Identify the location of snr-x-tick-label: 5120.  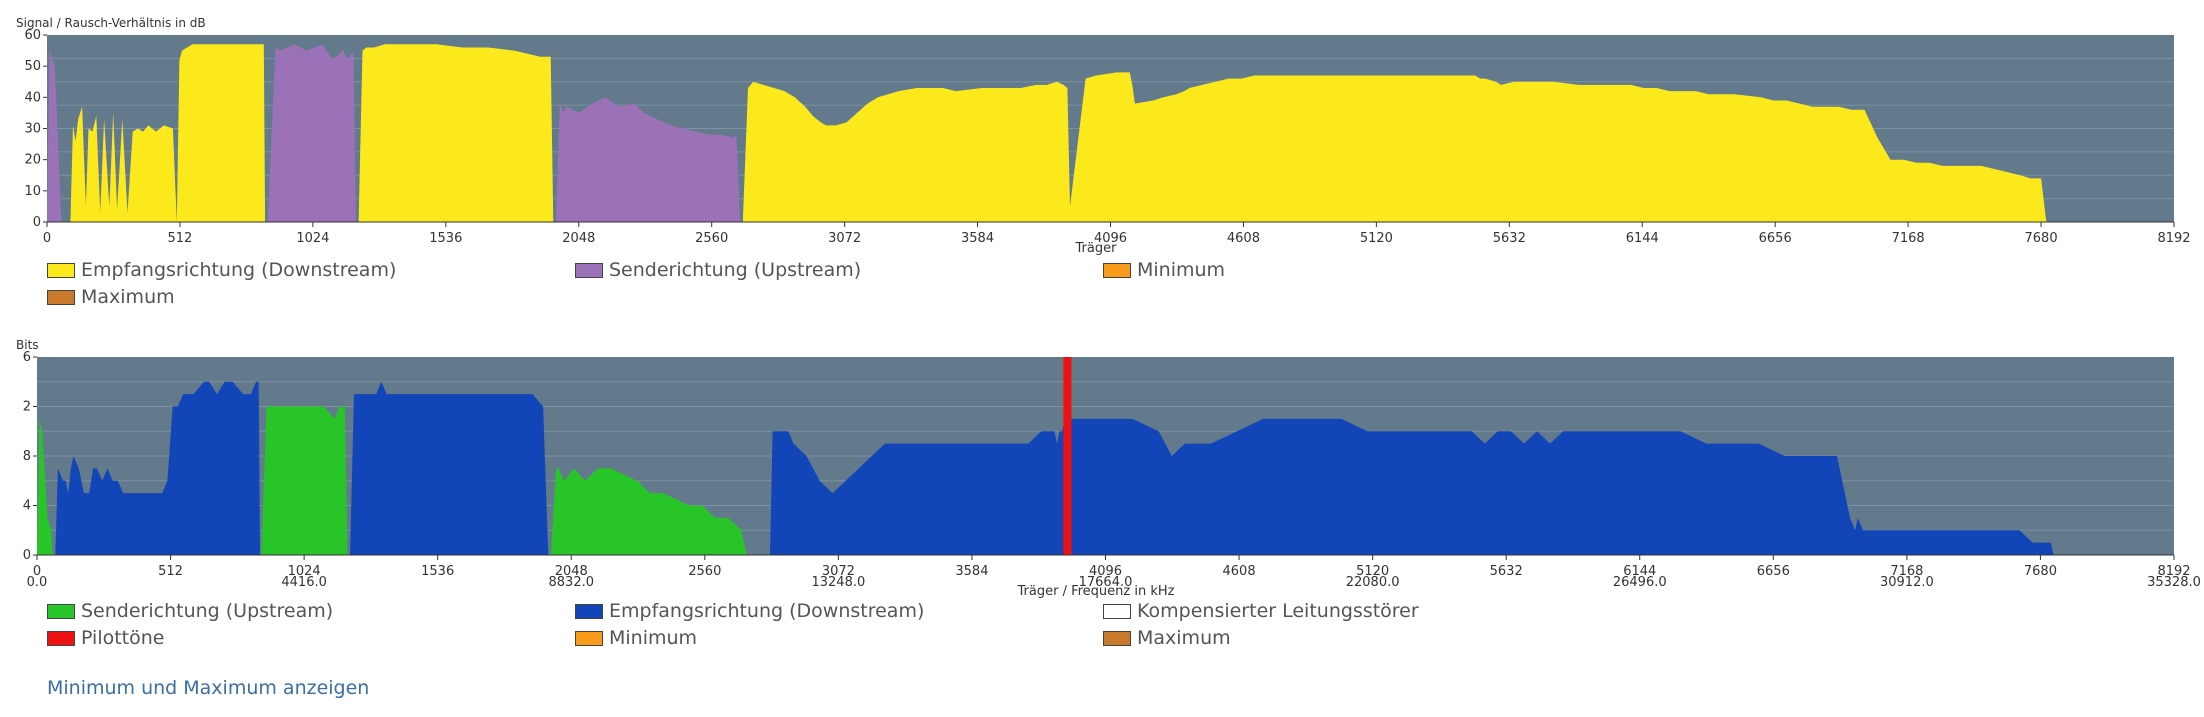
(1376, 238).